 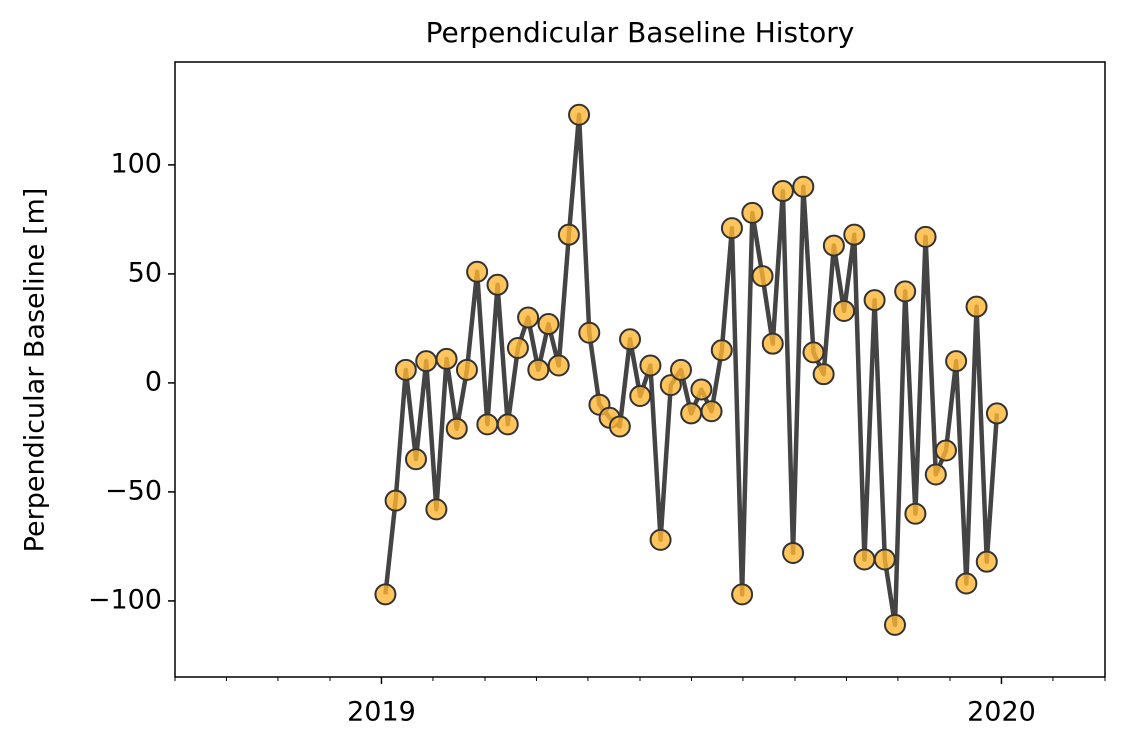 What do you see at coordinates (381, 712) in the screenshot?
I see `x-tick-label: 2019` at bounding box center [381, 712].